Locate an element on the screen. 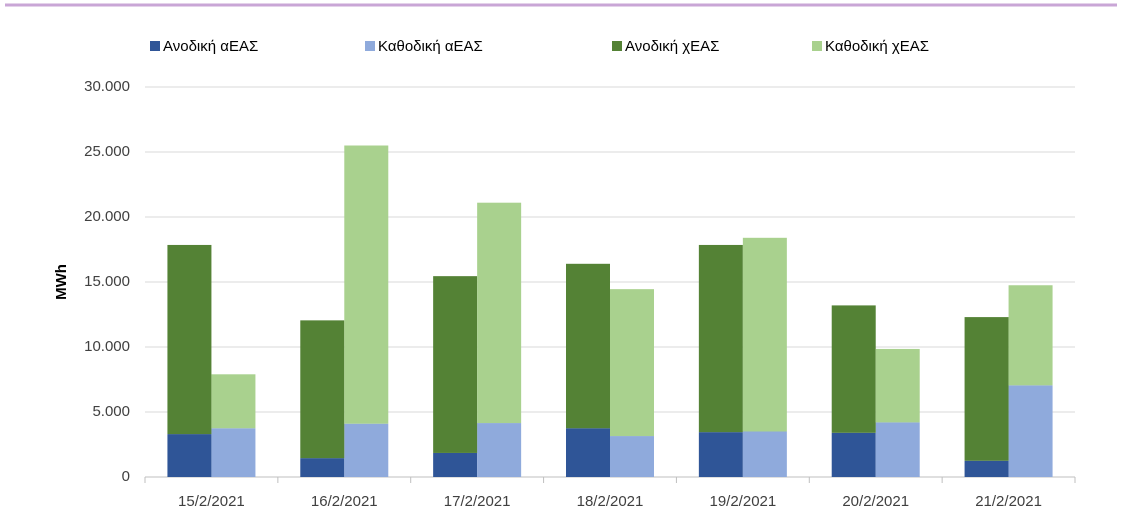 This screenshot has height=516, width=1122. y-tick-label: 5.000 is located at coordinates (111, 411).